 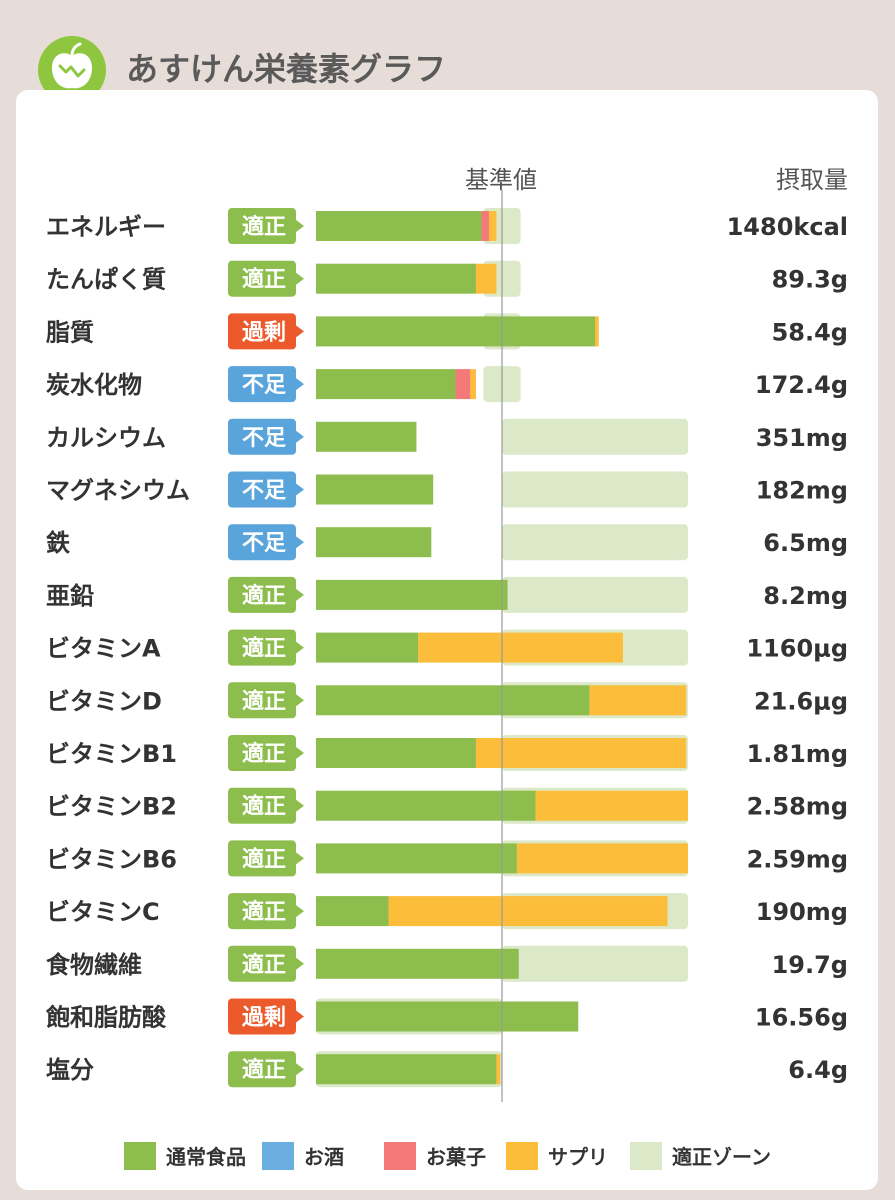 What do you see at coordinates (801, 701) in the screenshot?
I see `intake-value: 21.6μg` at bounding box center [801, 701].